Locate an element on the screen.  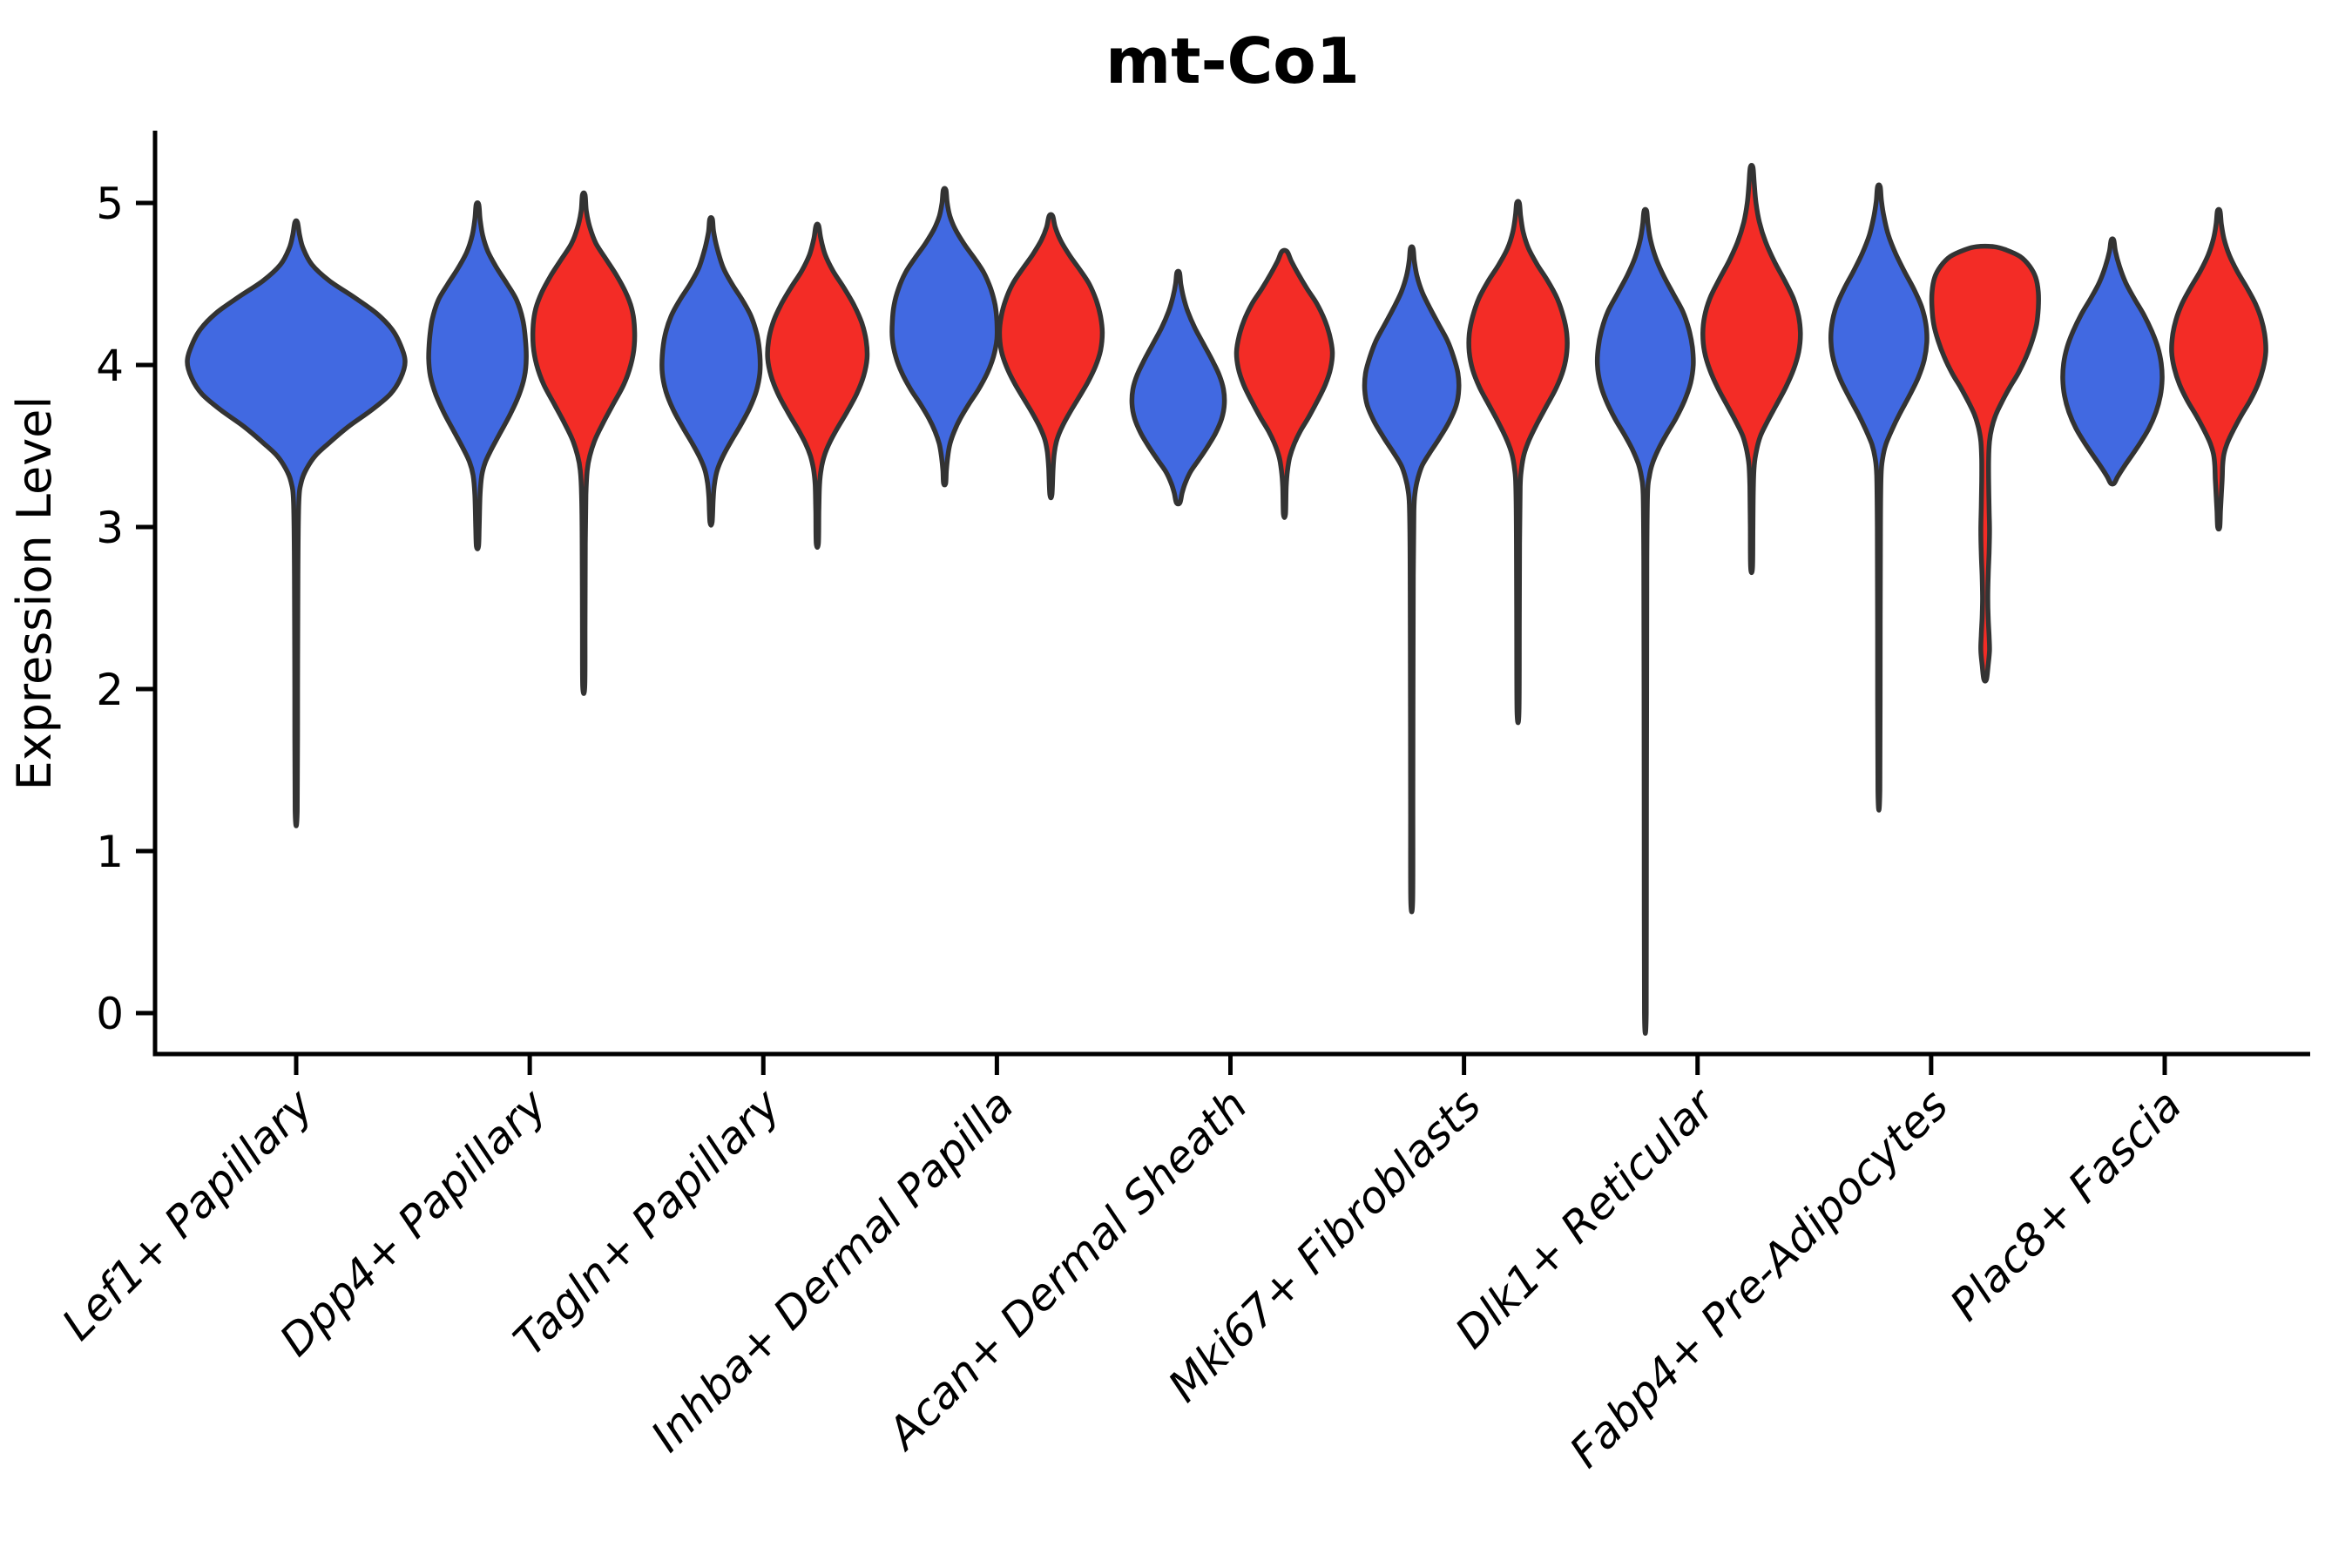
violin-dlk1-reticular-red is located at coordinates (1752, 369).